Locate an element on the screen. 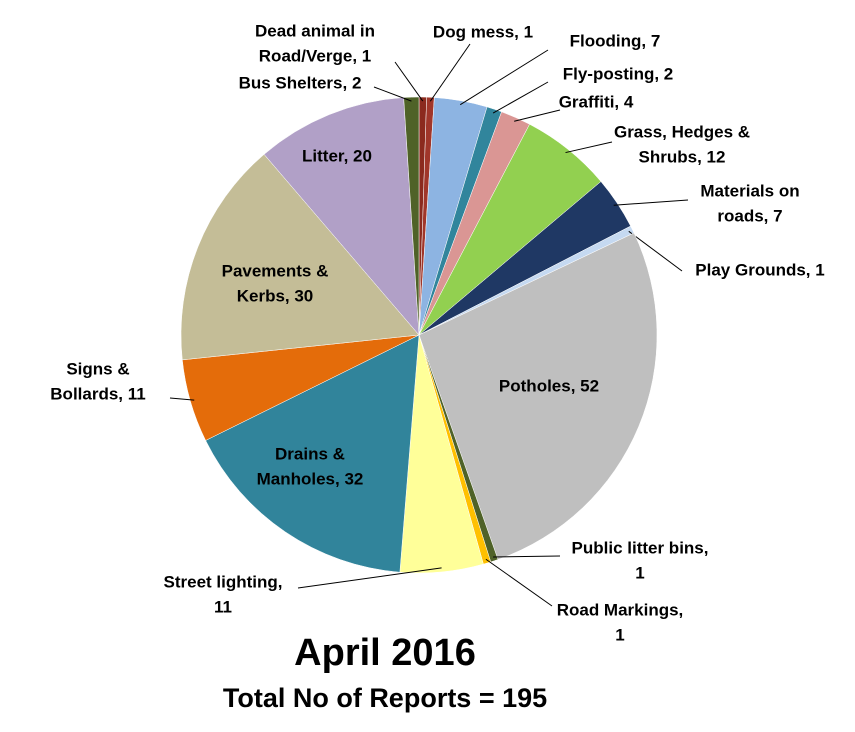 The width and height of the screenshot is (855, 732). slice-label: Potholes, 52 is located at coordinates (549, 385).